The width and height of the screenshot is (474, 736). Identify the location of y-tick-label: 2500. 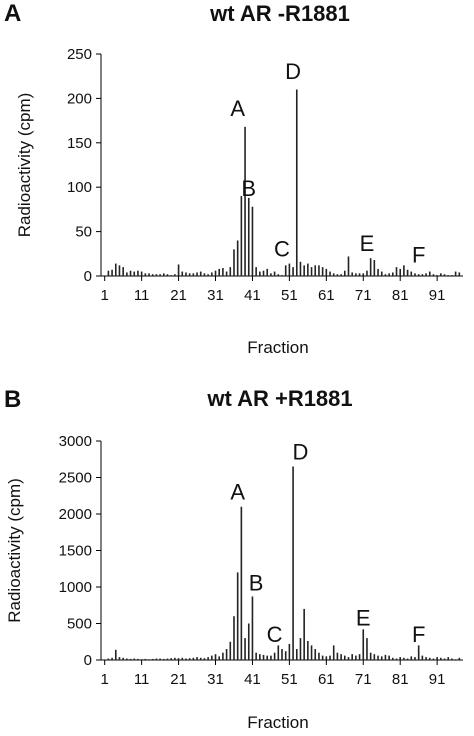
(75, 478).